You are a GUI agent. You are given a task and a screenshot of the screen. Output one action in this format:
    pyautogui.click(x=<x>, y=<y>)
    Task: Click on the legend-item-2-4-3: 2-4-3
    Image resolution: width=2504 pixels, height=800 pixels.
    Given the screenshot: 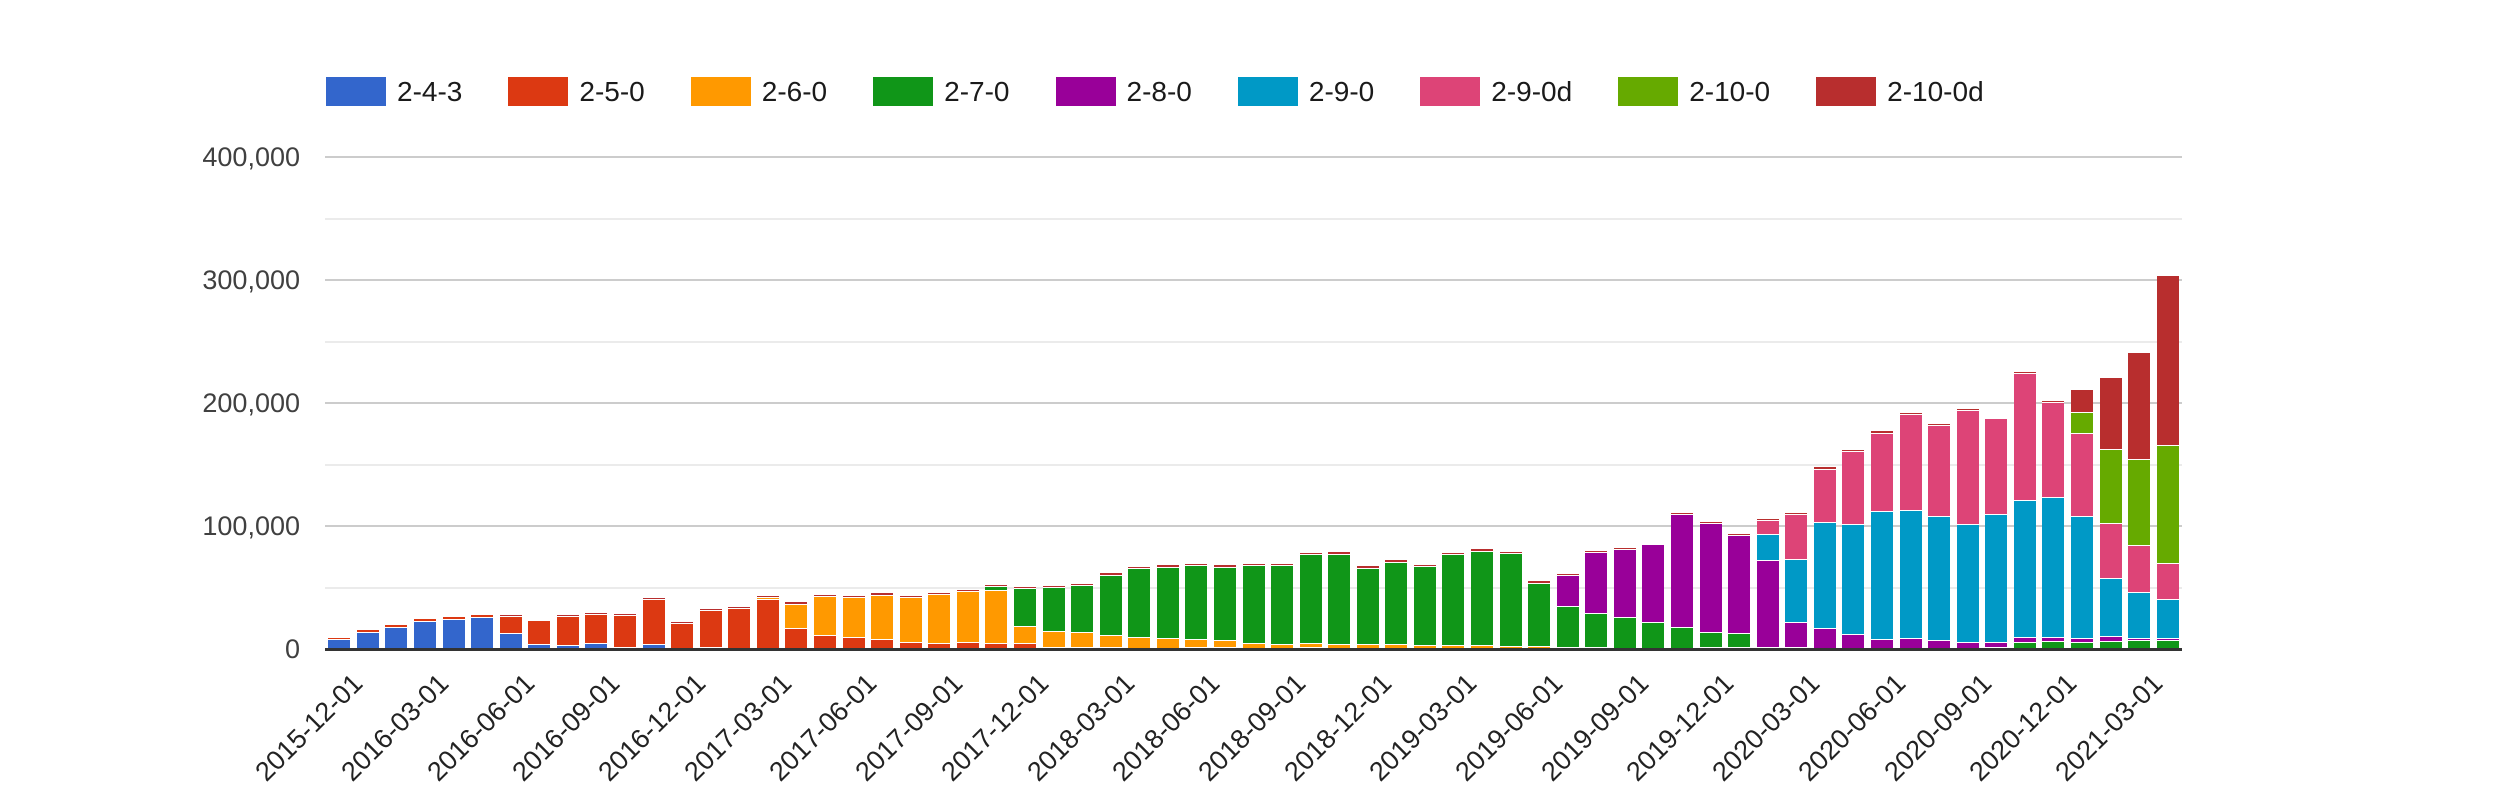 What is the action you would take?
    pyautogui.click(x=394, y=91)
    